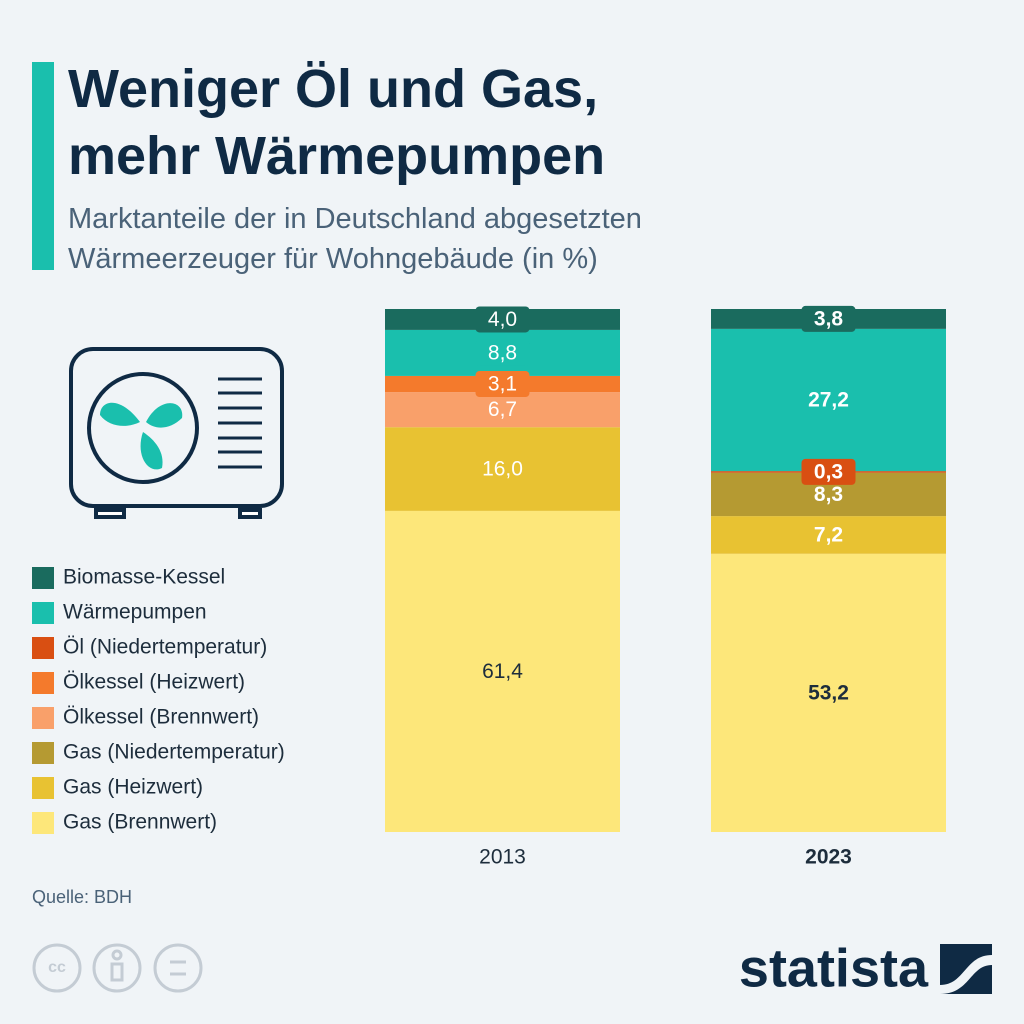 The image size is (1024, 1024). I want to click on x-tick-label: 2013, so click(502, 857).